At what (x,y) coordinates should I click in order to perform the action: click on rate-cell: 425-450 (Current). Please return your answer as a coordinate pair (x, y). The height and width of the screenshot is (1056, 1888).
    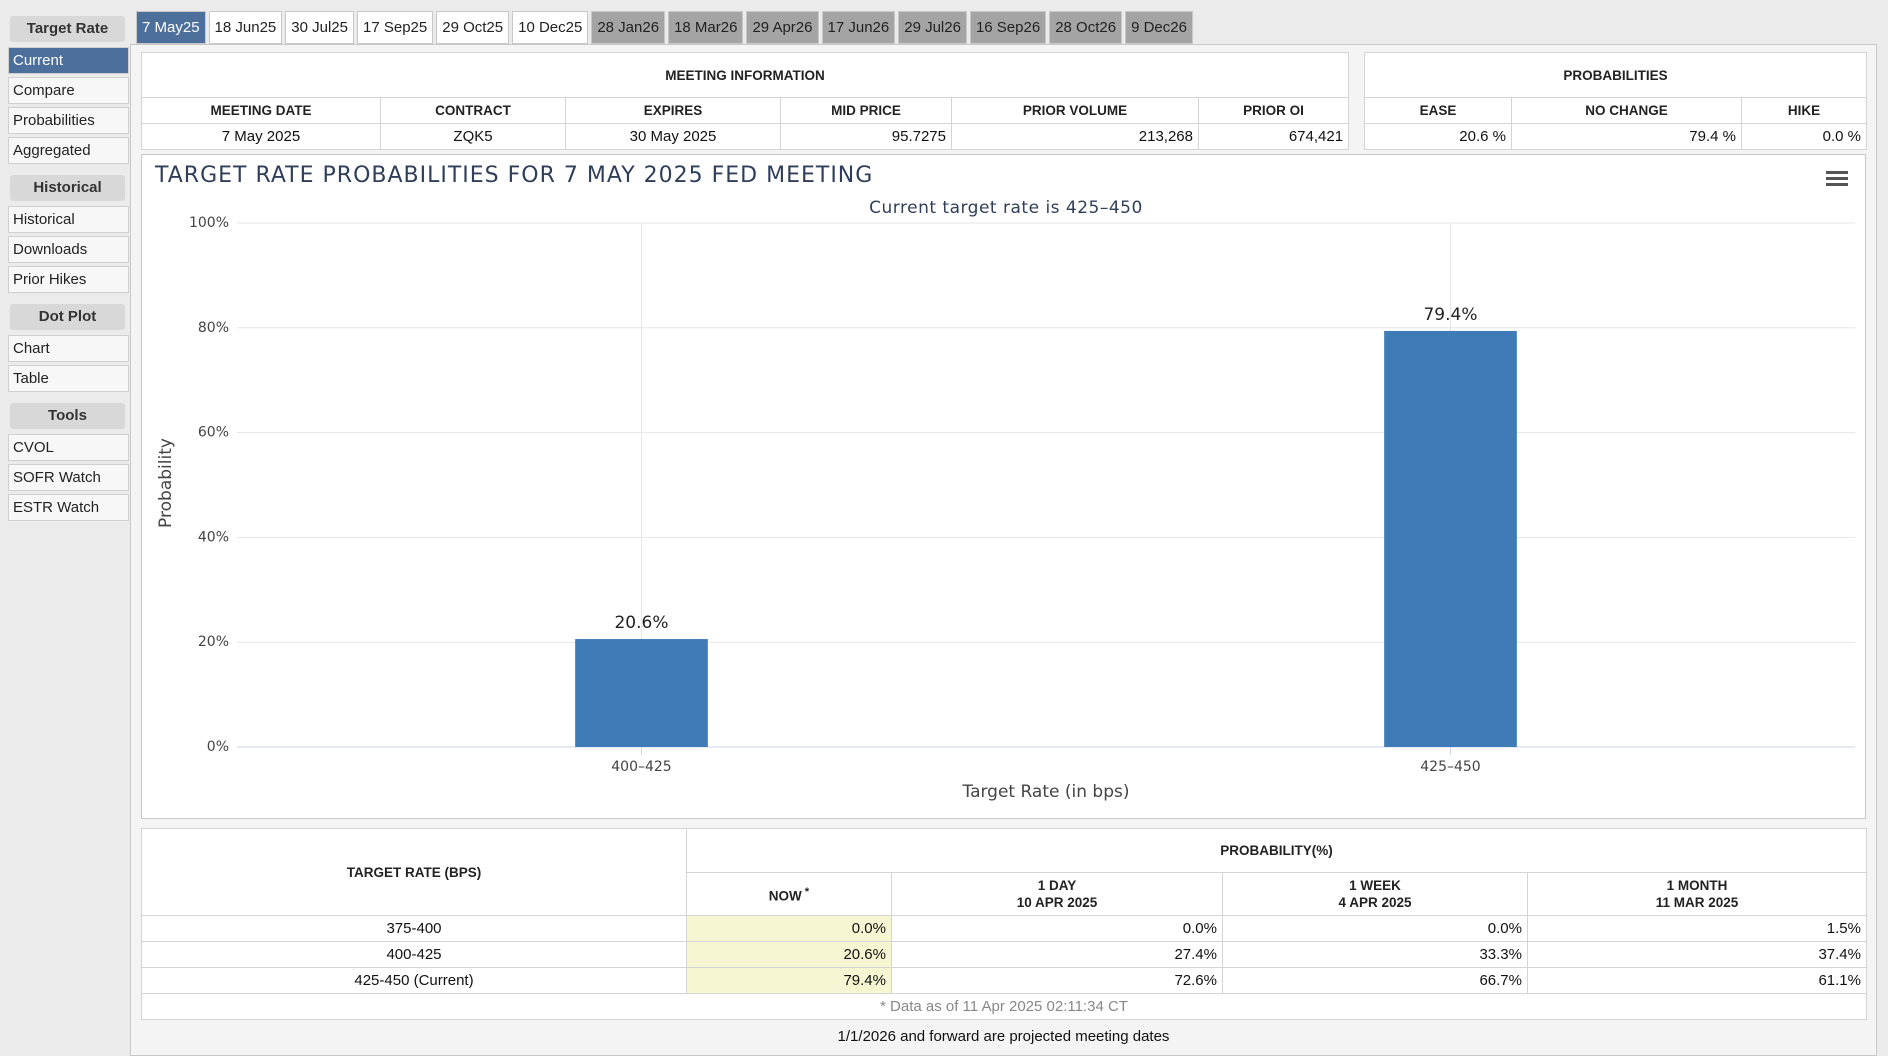
    Looking at the image, I should click on (414, 980).